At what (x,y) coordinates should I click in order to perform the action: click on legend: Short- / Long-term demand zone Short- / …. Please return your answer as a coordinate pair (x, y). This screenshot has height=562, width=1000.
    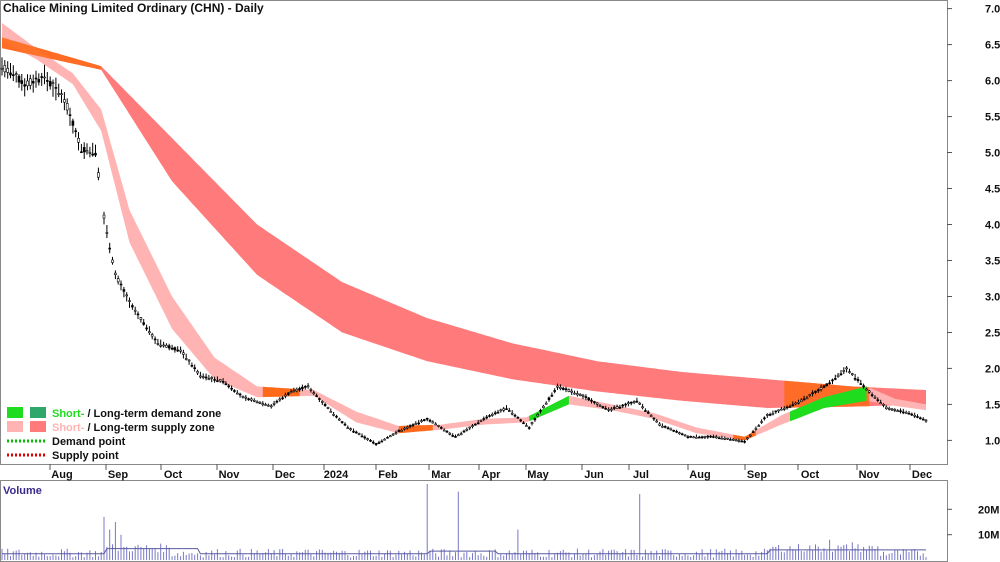
    Looking at the image, I should click on (114, 434).